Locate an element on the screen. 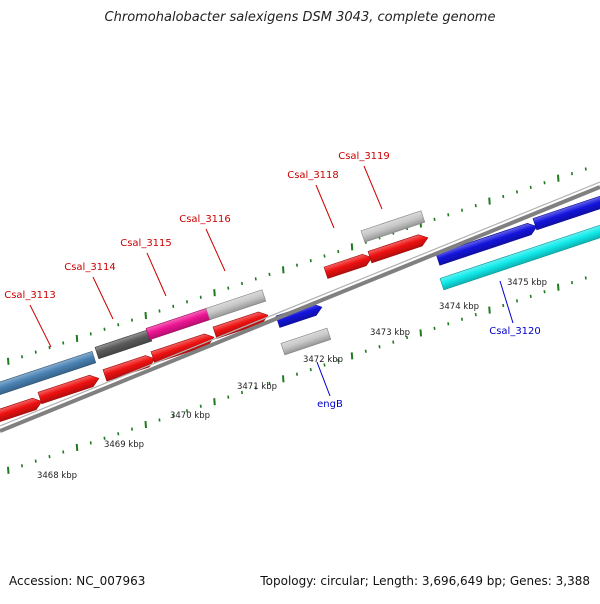 Image resolution: width=600 pixels, height=604 pixels. gene-cds-red-6-shape is located at coordinates (398, 249).